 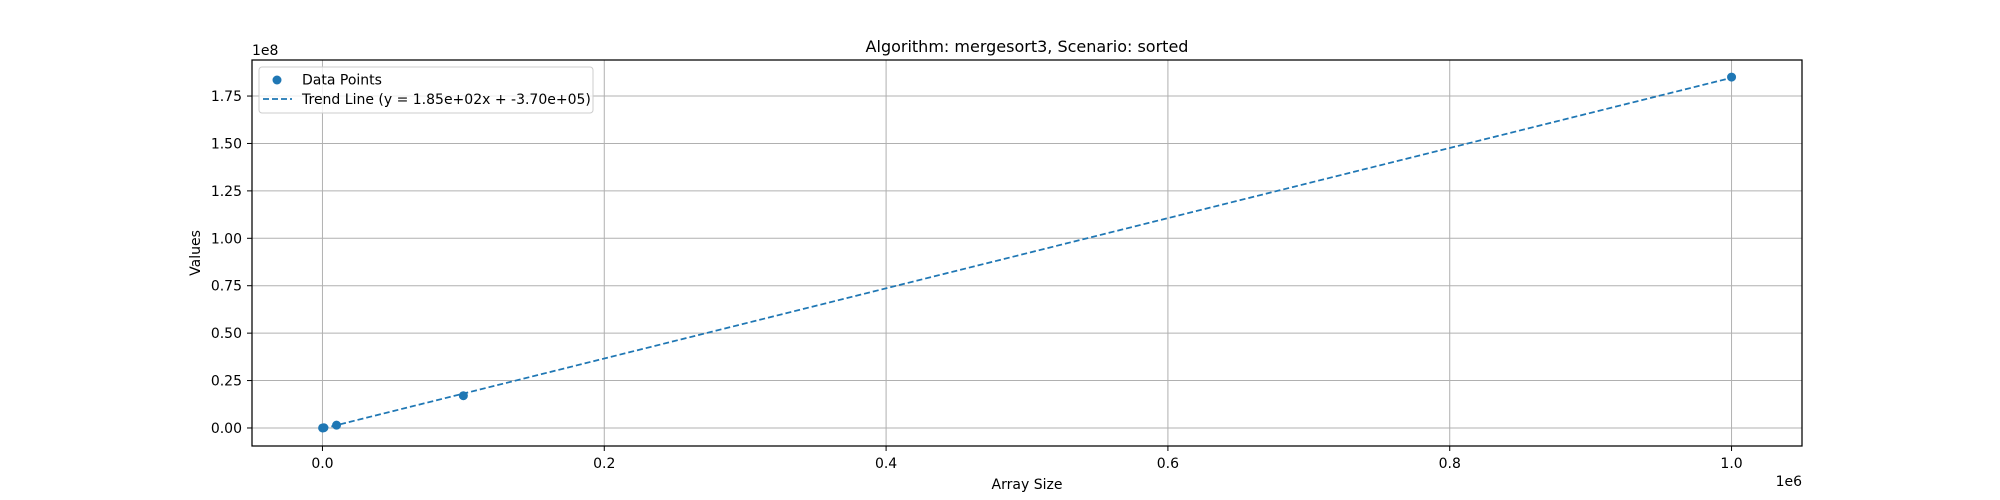 What do you see at coordinates (226, 334) in the screenshot?
I see `y-tick-label: 0.50` at bounding box center [226, 334].